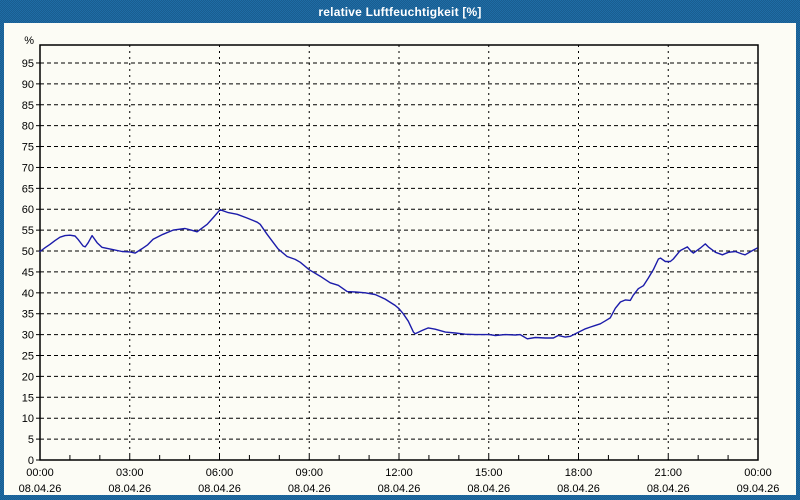  What do you see at coordinates (28, 106) in the screenshot?
I see `svg-text: 85` at bounding box center [28, 106].